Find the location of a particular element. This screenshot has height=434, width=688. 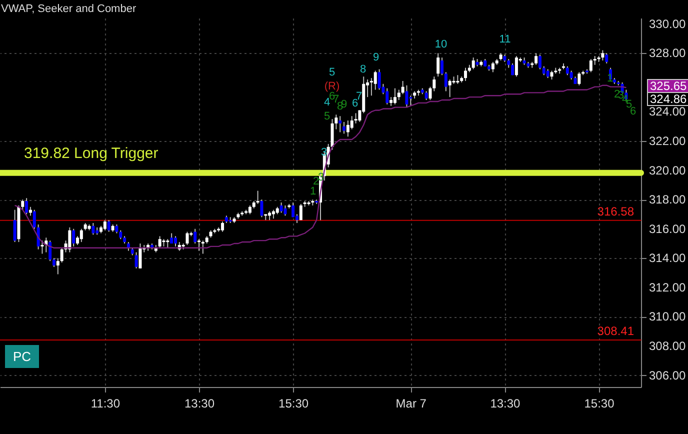

y-tick-label: 308.00 is located at coordinates (667, 346).